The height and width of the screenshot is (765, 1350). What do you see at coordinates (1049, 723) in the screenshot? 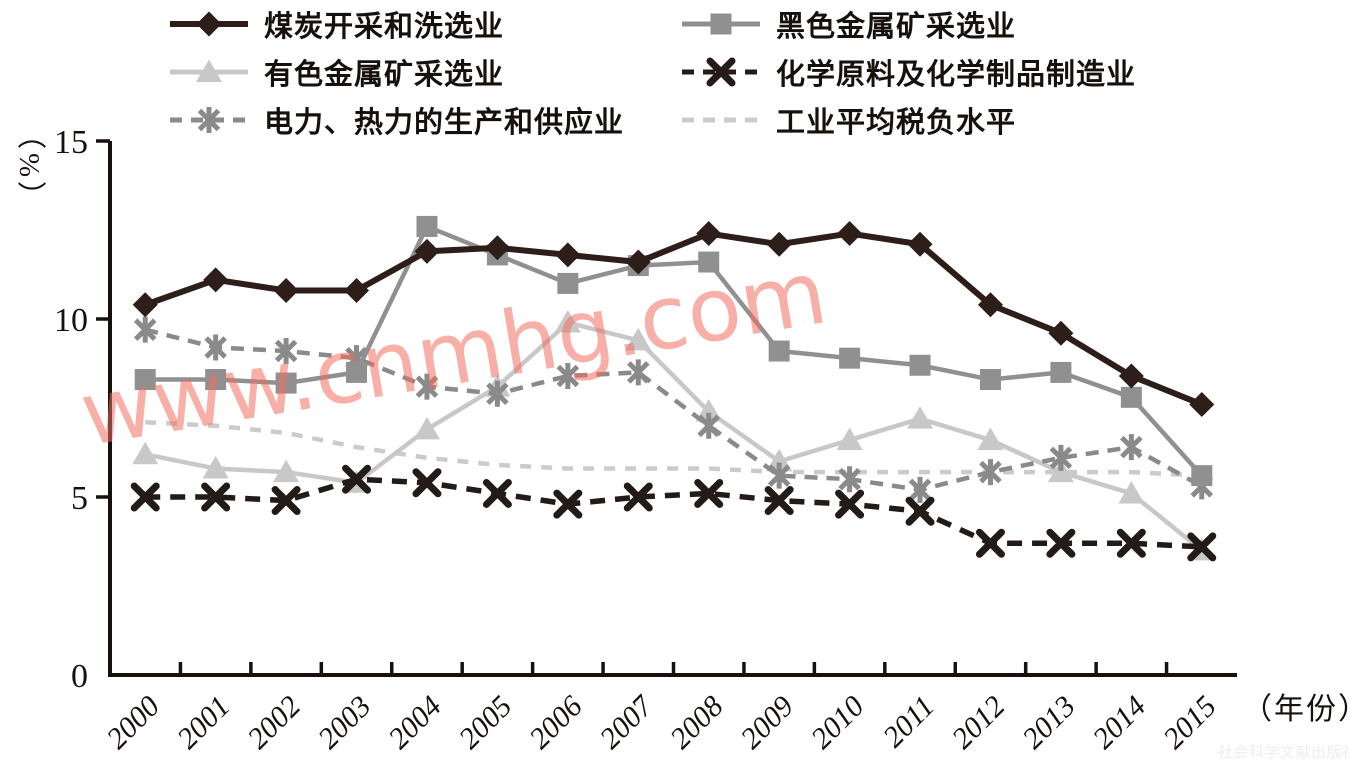
I see `x-axis-year-label: 2013` at bounding box center [1049, 723].